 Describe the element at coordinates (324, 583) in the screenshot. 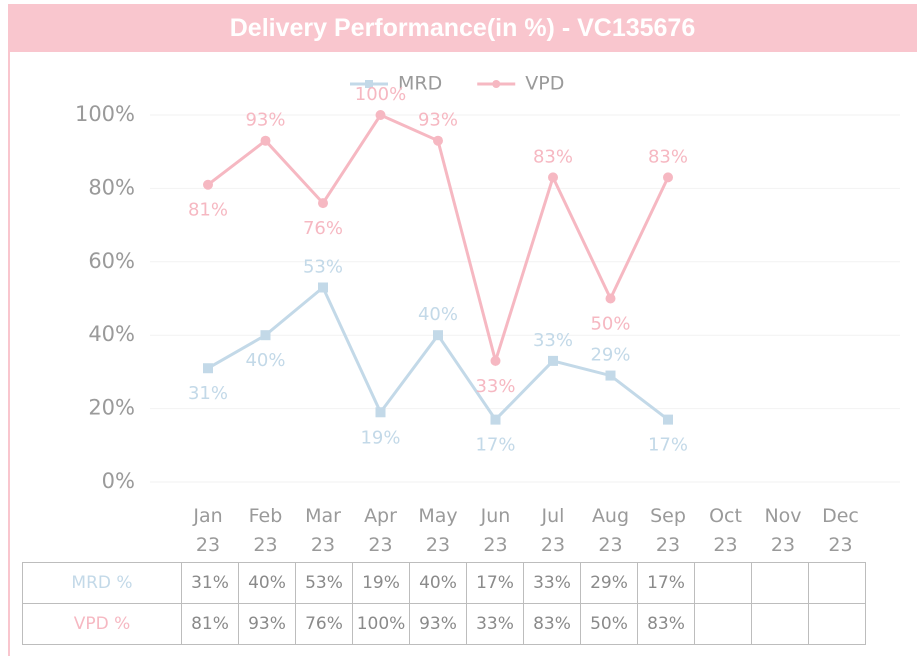

I see `table-cell: 53%` at that location.